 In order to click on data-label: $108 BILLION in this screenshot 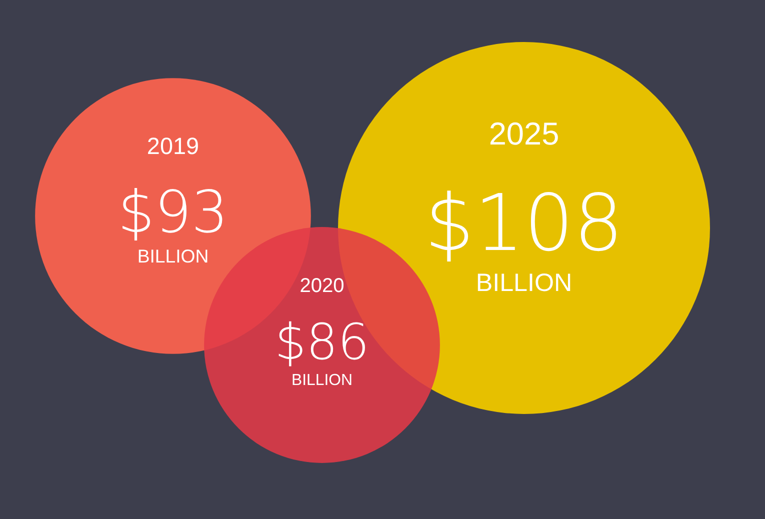, I will do `click(524, 237)`.